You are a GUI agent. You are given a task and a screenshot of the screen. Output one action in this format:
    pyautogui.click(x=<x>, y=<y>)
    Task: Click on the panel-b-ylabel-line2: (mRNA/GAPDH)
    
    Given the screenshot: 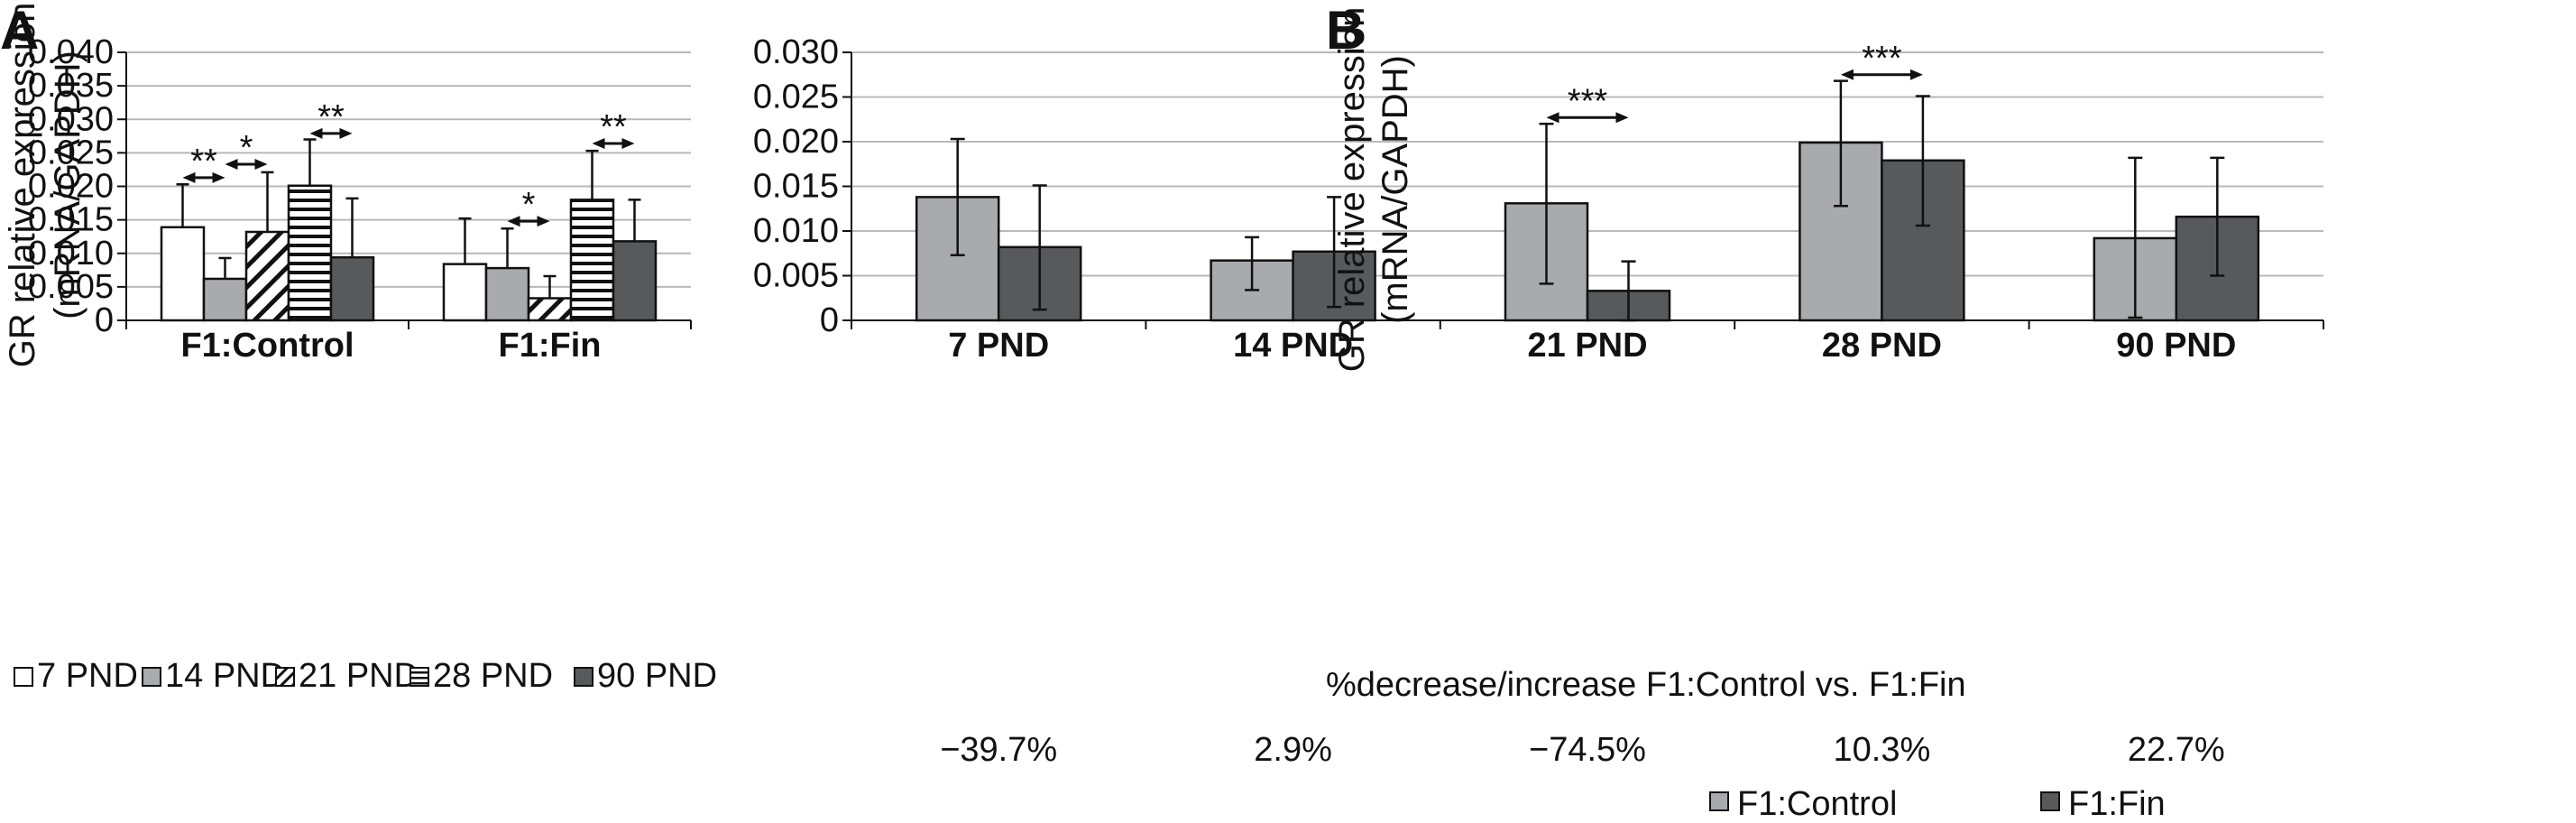 What is the action you would take?
    pyautogui.click(x=1395, y=189)
    